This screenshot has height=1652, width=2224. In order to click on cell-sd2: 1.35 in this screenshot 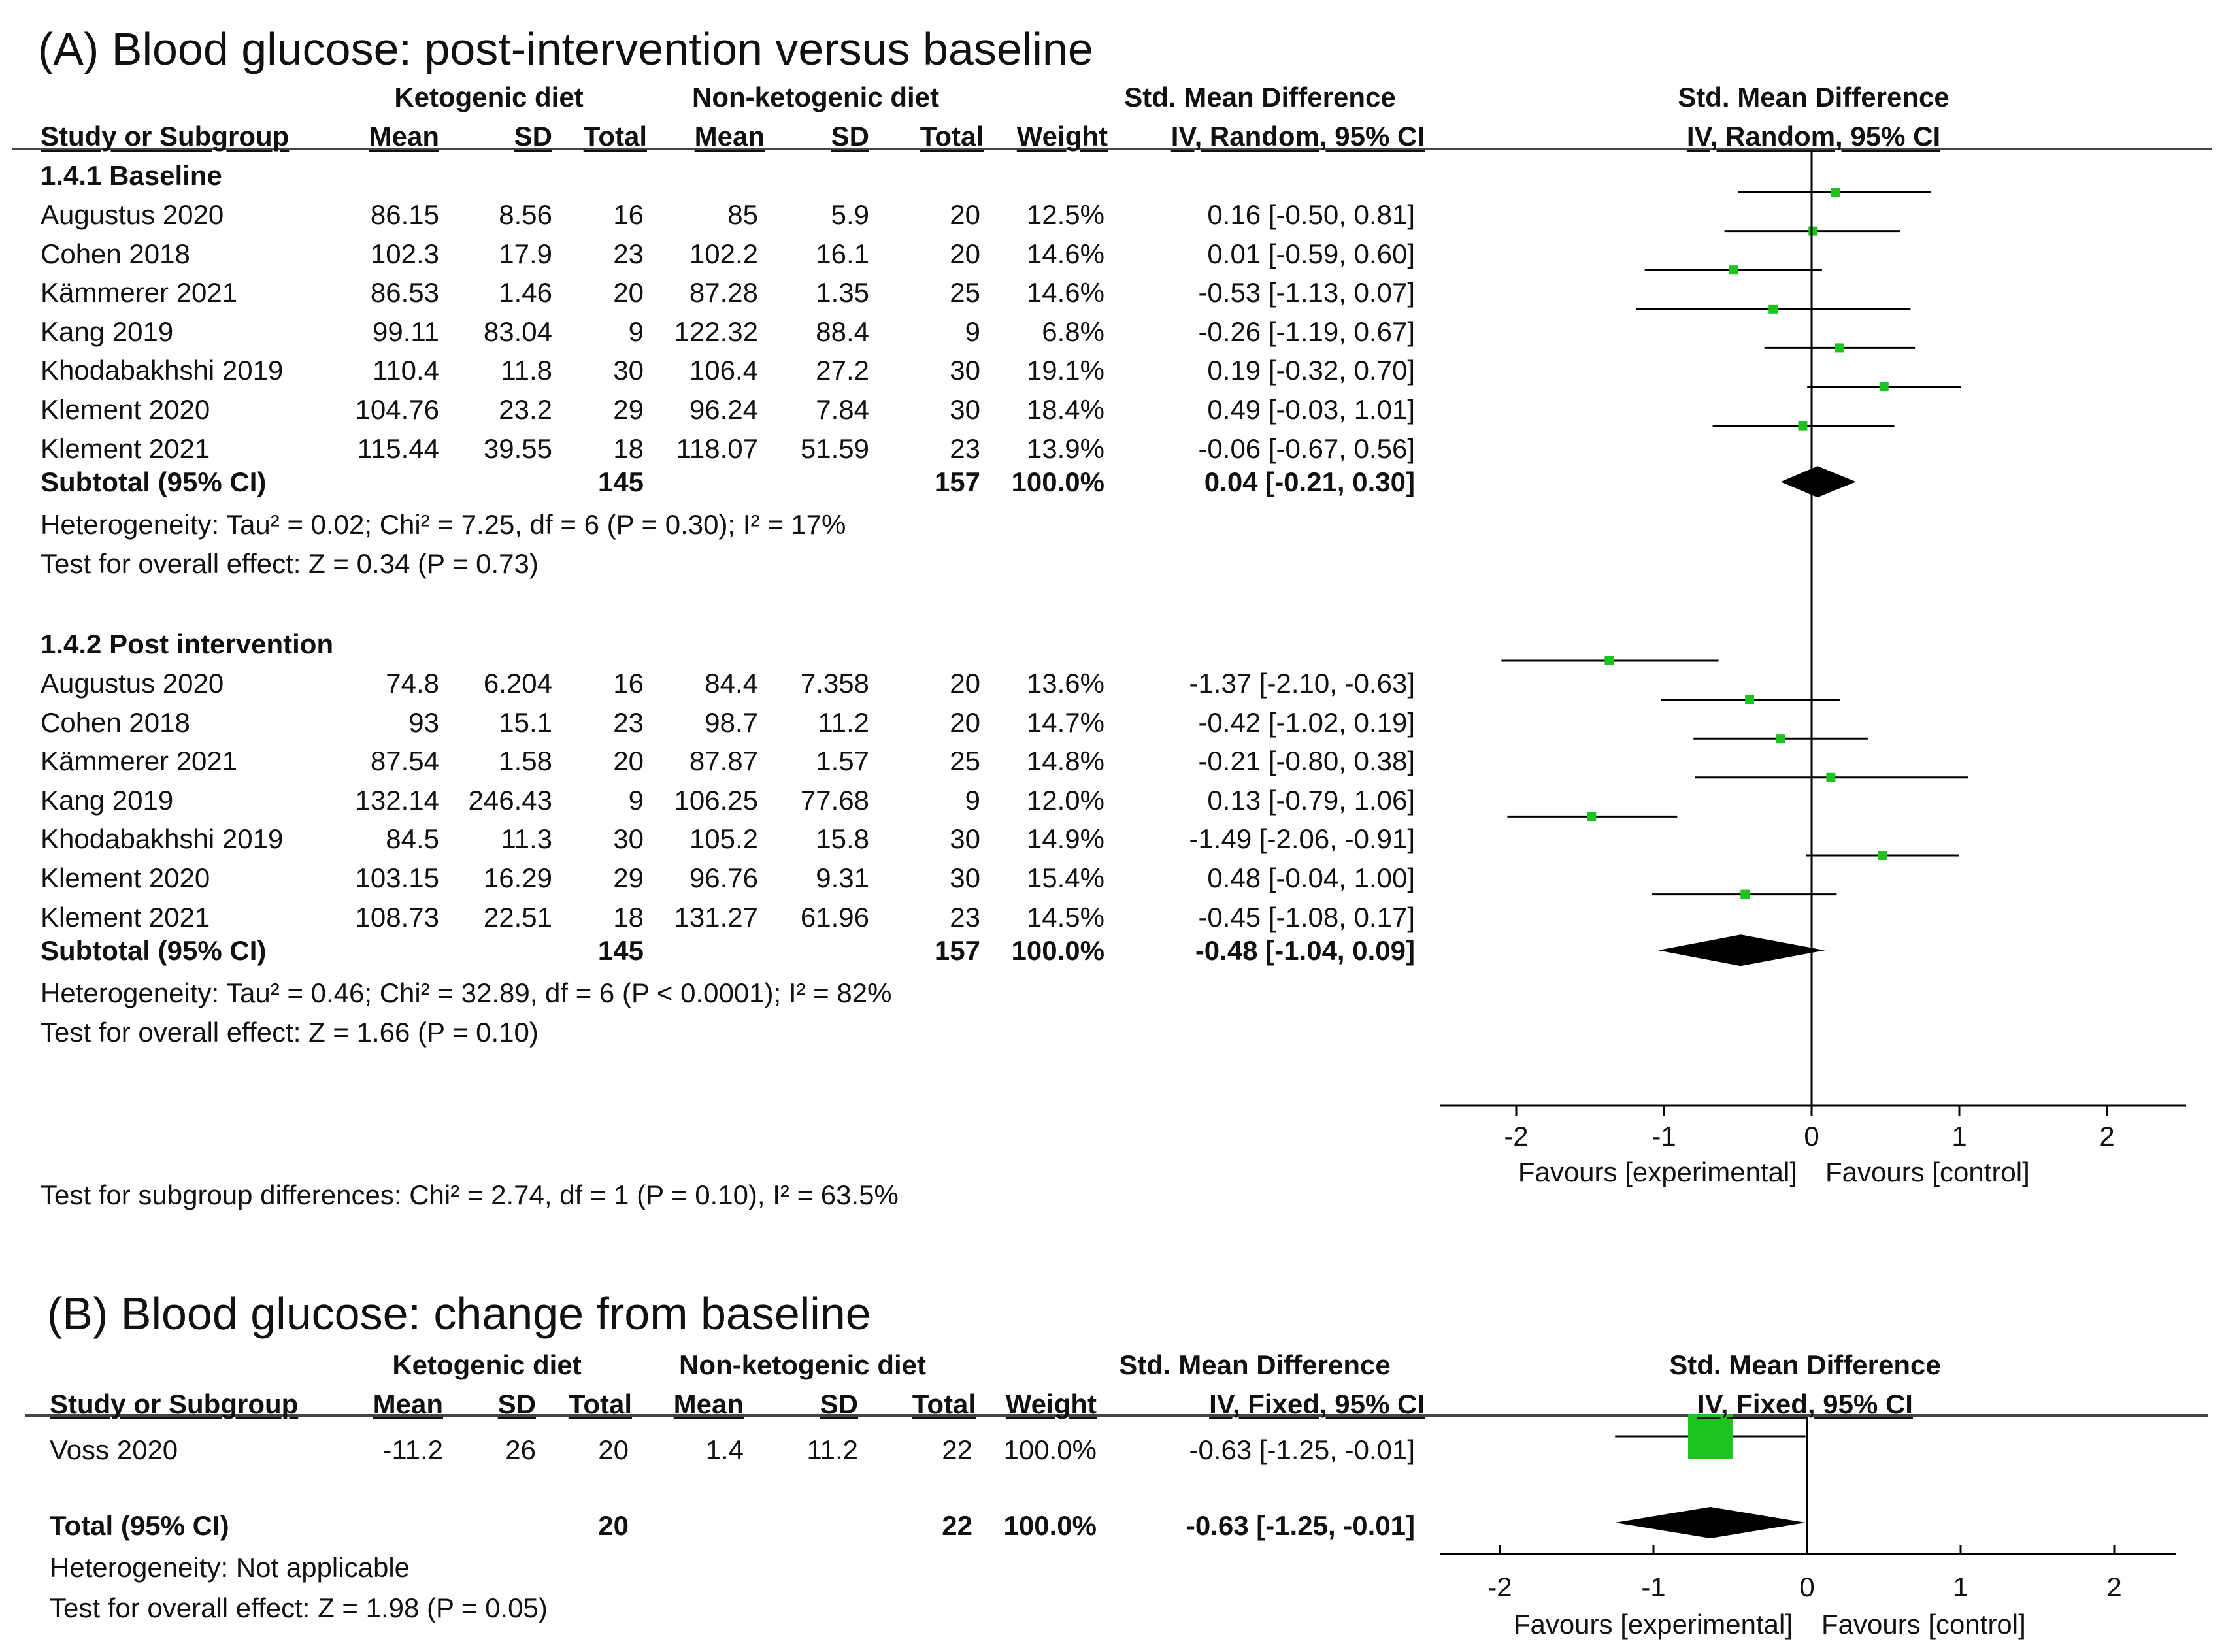, I will do `click(842, 292)`.